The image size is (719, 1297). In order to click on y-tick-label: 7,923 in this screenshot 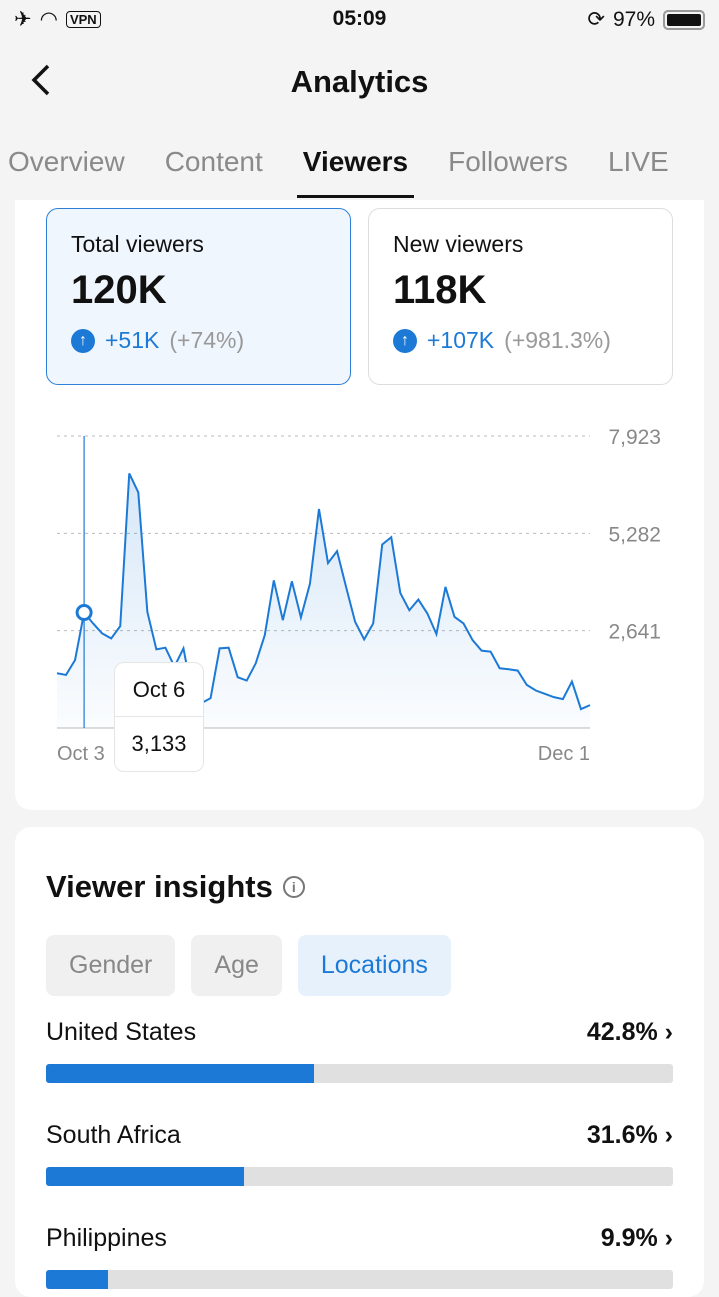, I will do `click(634, 437)`.